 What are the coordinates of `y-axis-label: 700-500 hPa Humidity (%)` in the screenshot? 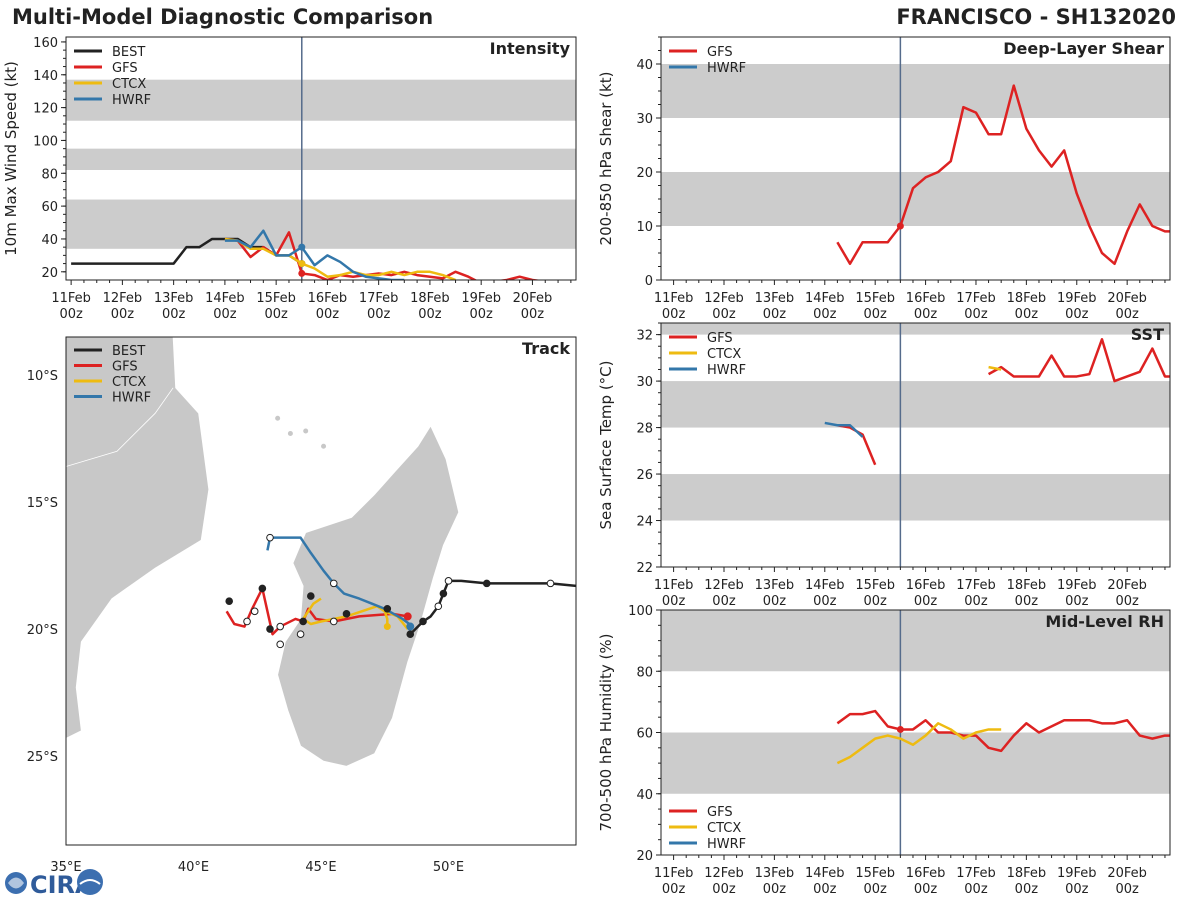 It's located at (606, 732).